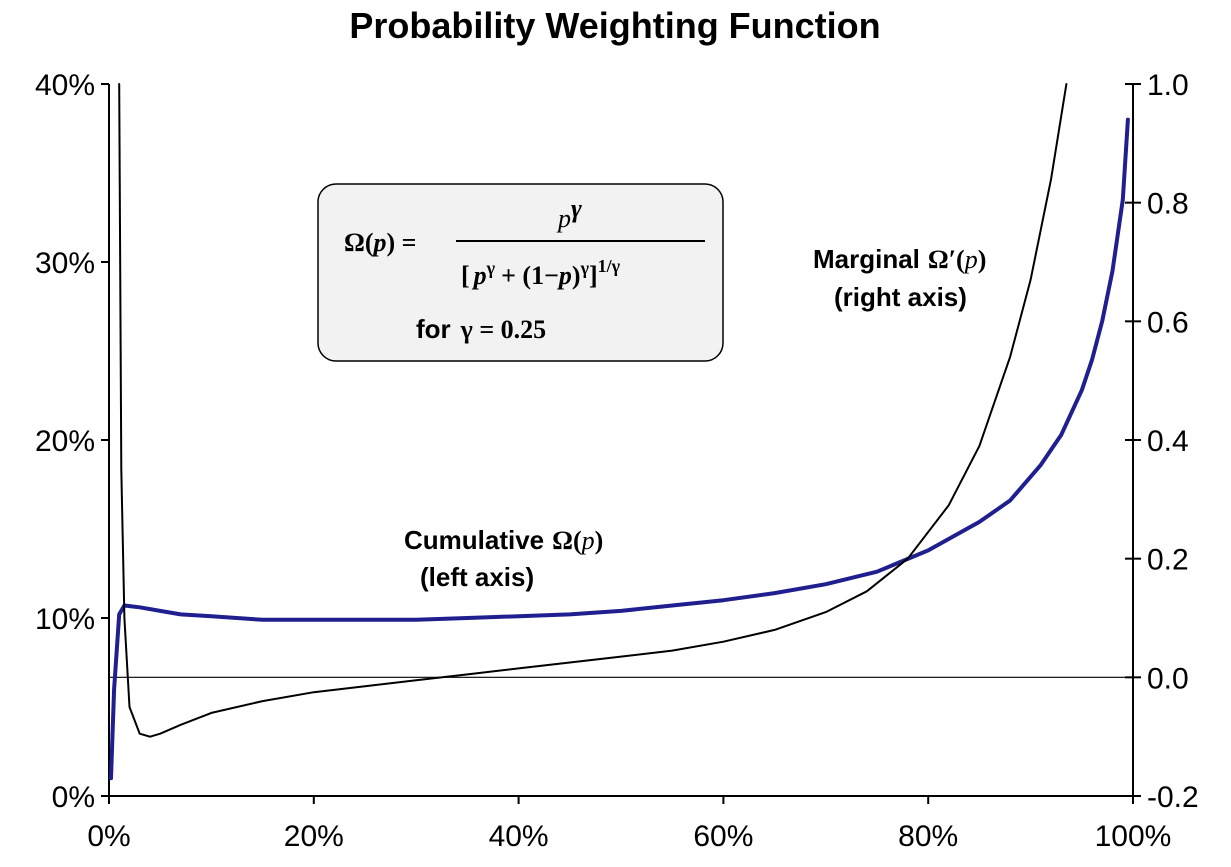 The height and width of the screenshot is (867, 1231). What do you see at coordinates (723, 836) in the screenshot?
I see `x-tick-label: 60%` at bounding box center [723, 836].